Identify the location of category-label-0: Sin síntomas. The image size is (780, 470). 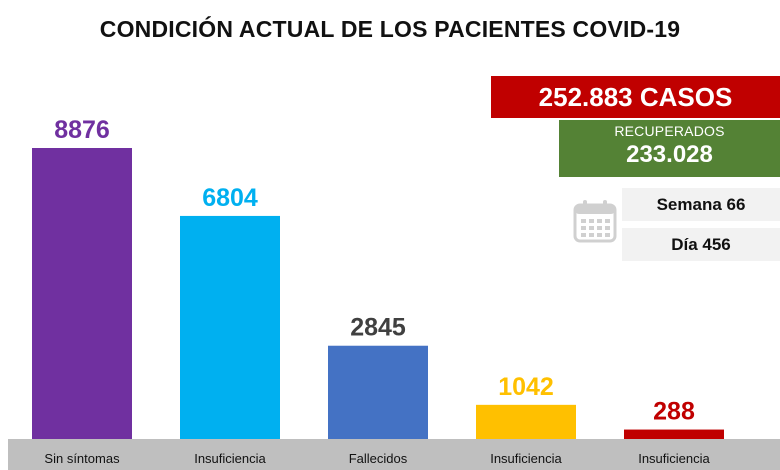
(82, 458).